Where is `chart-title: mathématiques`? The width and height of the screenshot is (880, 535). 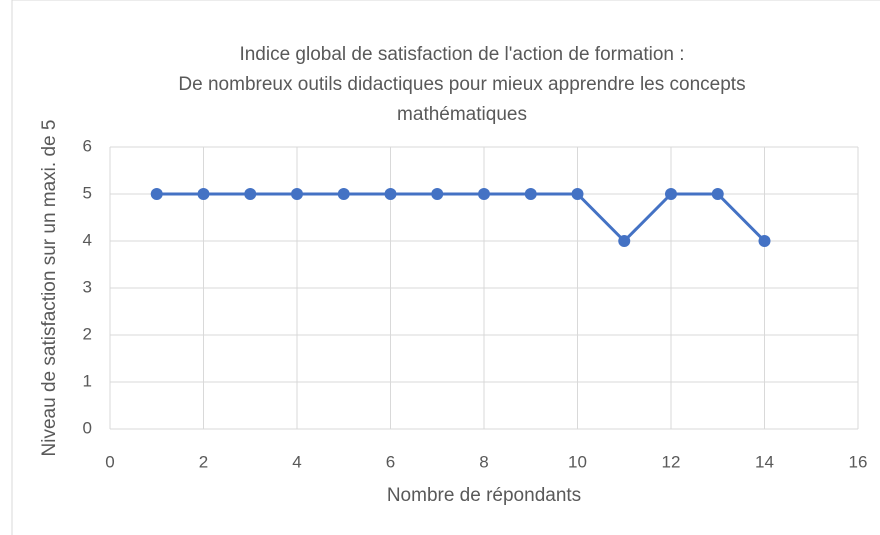
chart-title: mathématiques is located at coordinates (462, 114).